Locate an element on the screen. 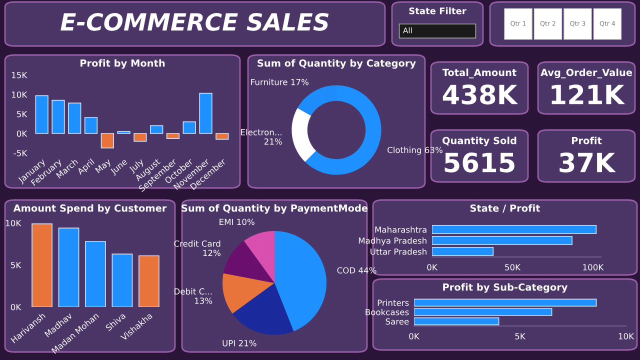 The height and width of the screenshot is (360, 640). y-tick-label: Uttar Pradesh is located at coordinates (398, 251).